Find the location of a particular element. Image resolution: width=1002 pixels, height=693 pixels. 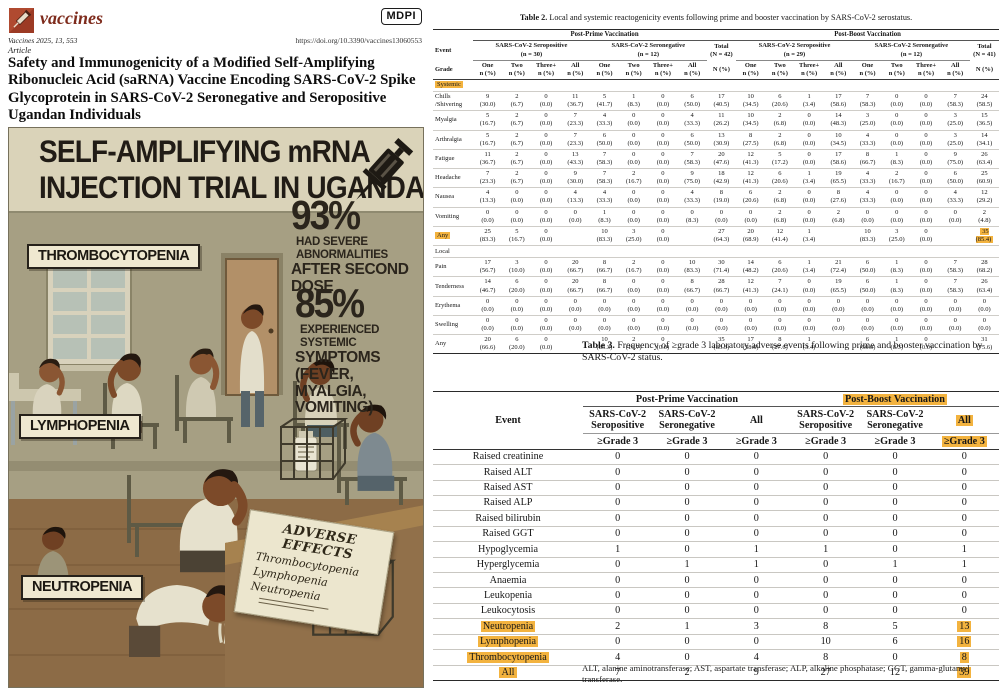

label-thrombocytopenia: THROMBOCYTOPENIA is located at coordinates (114, 256).